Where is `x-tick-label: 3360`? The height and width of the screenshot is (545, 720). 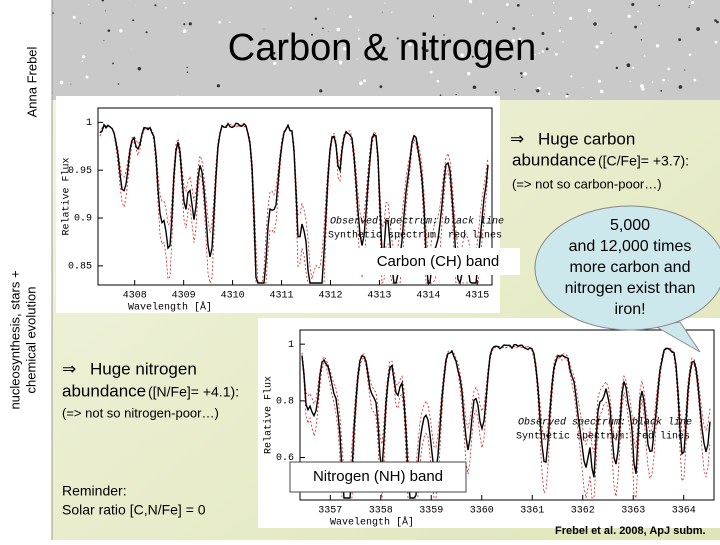 x-tick-label: 3360 is located at coordinates (482, 511).